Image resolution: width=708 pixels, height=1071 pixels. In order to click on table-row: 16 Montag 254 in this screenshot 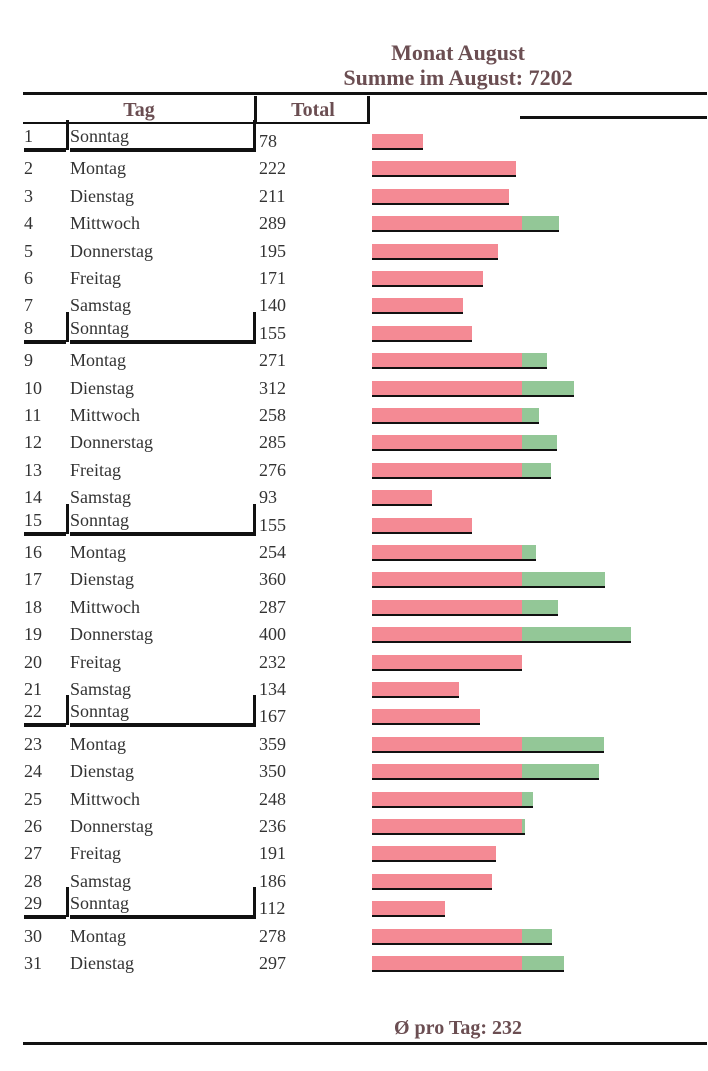, I will do `click(354, 552)`.